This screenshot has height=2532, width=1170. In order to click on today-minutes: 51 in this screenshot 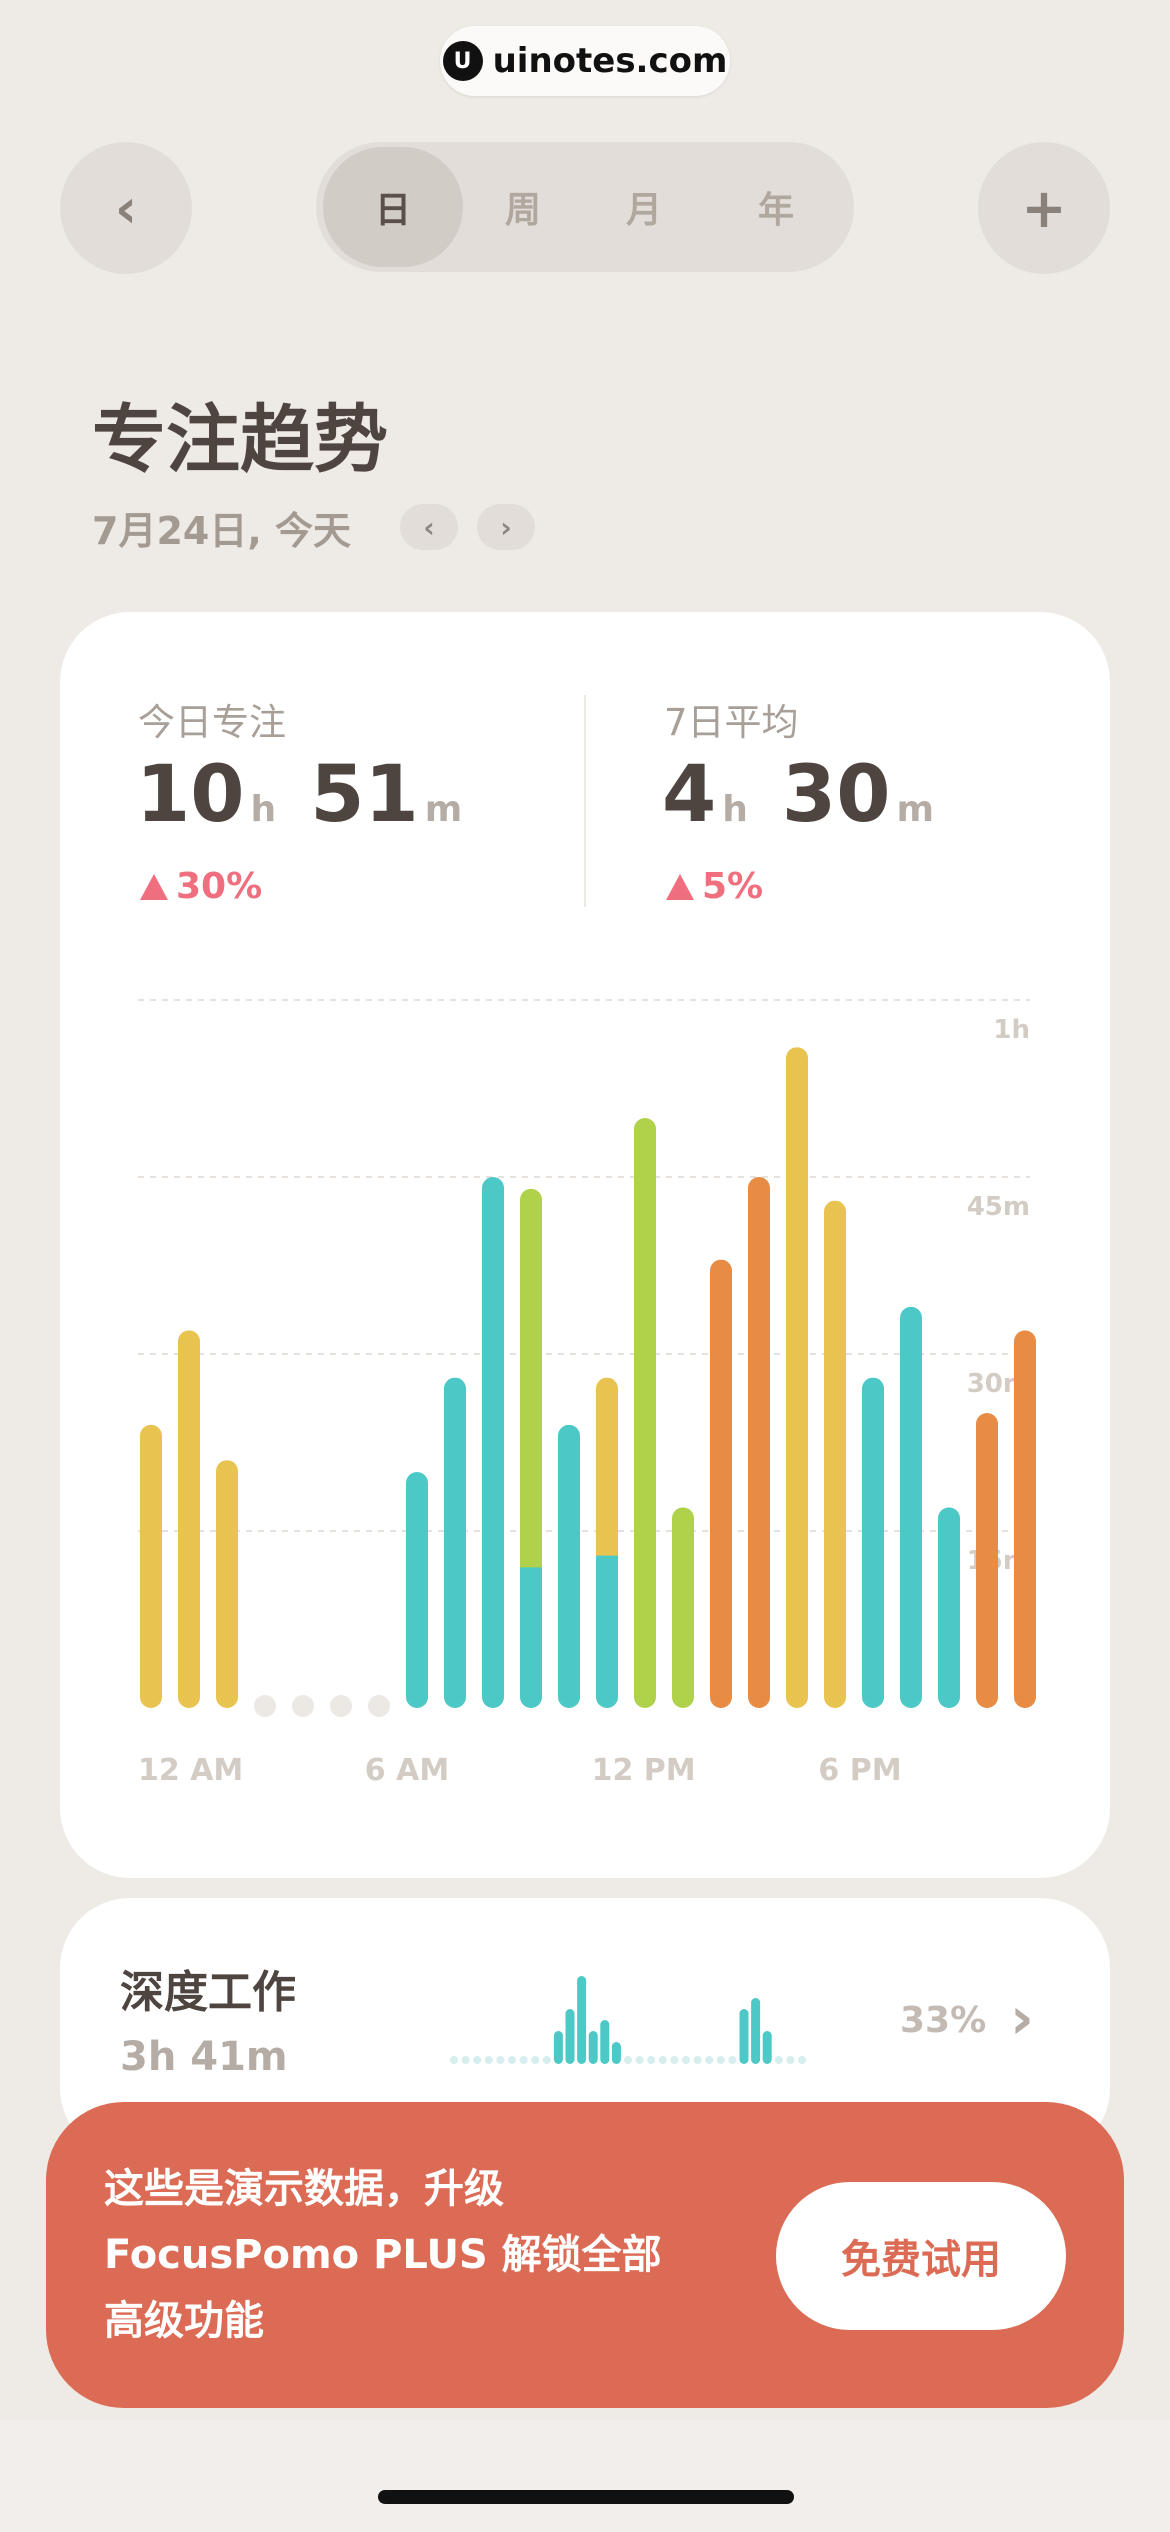, I will do `click(364, 795)`.